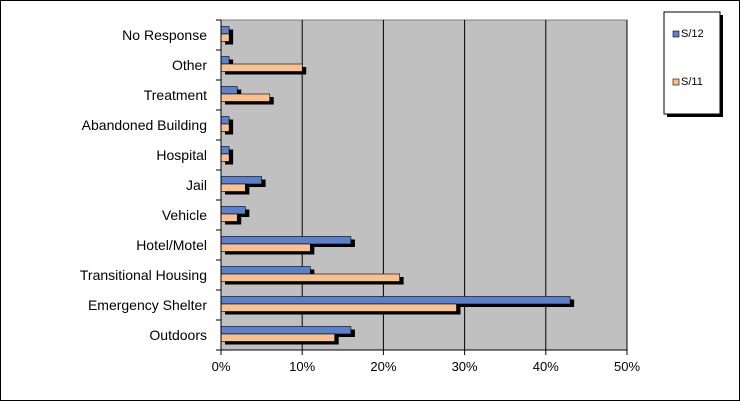 Image resolution: width=740 pixels, height=401 pixels. Describe the element at coordinates (229, 217) in the screenshot. I see `bar-s11-vehicle` at that location.